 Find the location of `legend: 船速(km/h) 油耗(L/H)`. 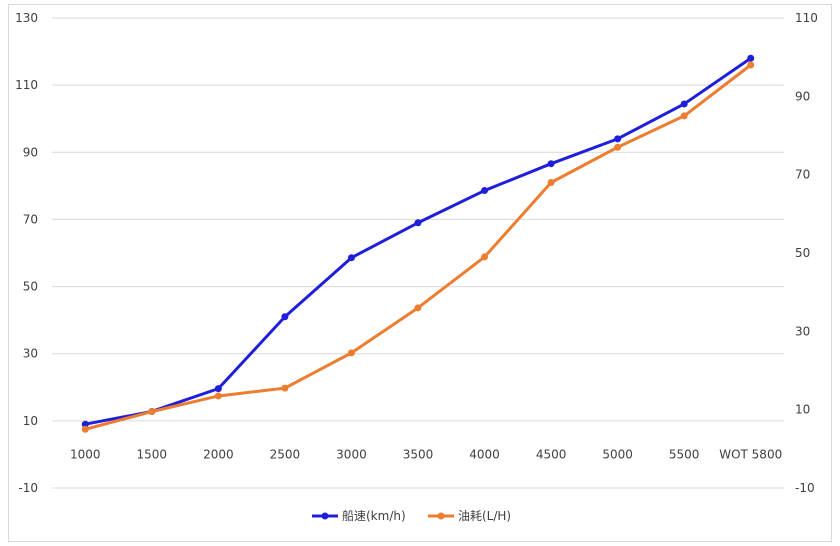

legend: 船速(km/h) 油耗(L/H) is located at coordinates (411, 516).